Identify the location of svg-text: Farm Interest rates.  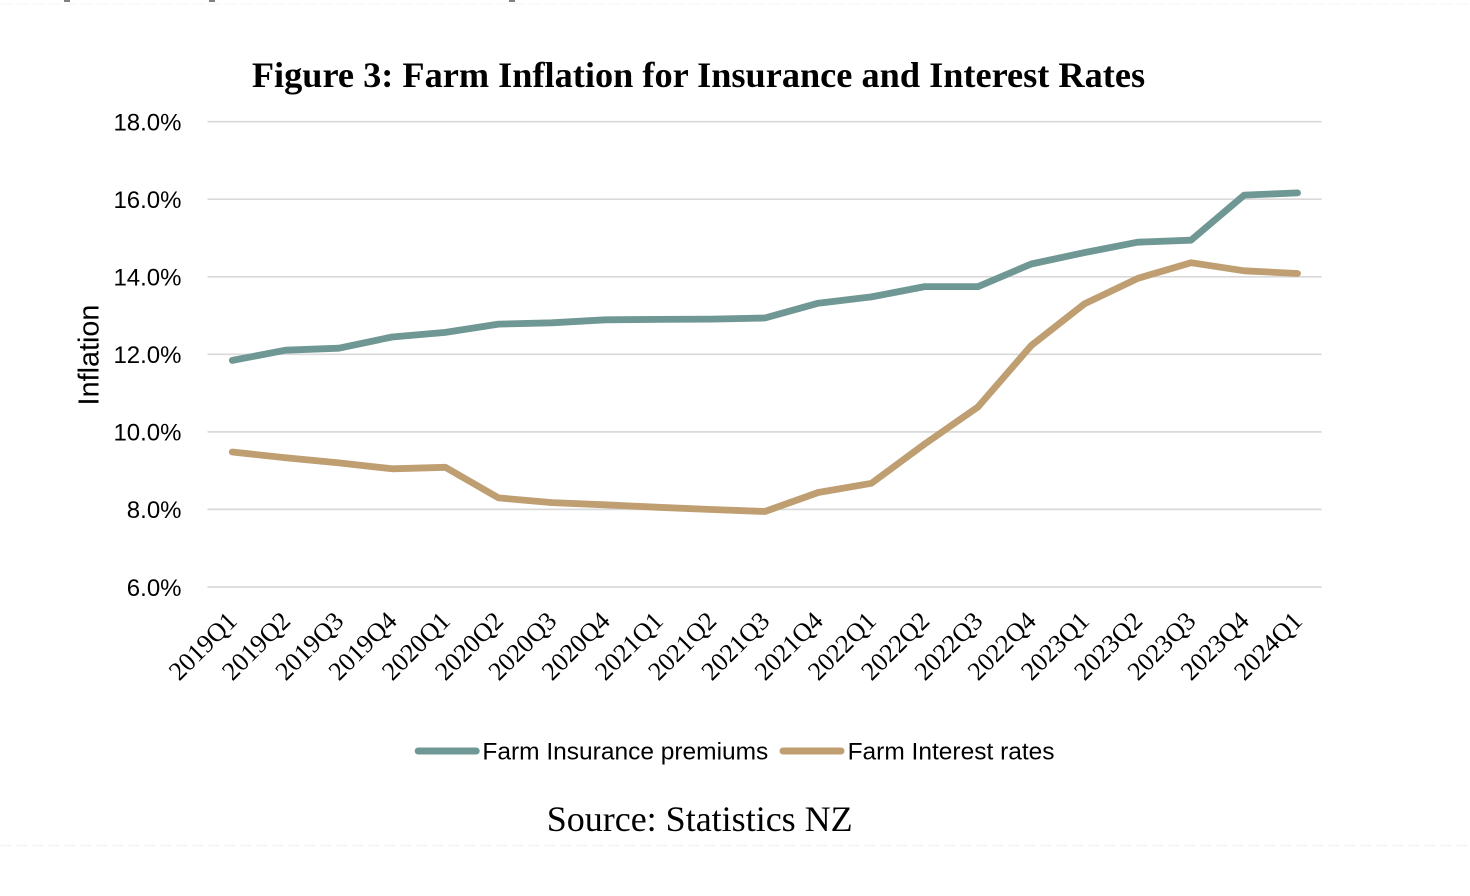
(951, 752).